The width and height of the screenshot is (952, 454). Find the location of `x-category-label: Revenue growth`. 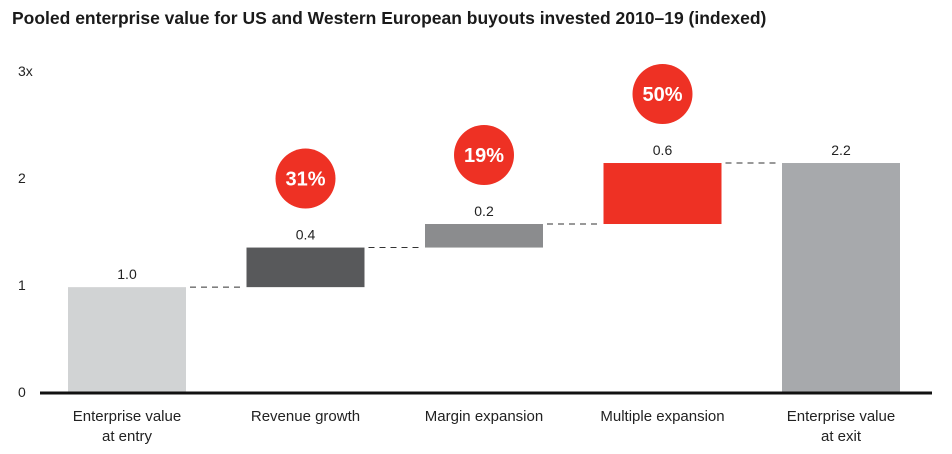

x-category-label: Revenue growth is located at coordinates (305, 416).